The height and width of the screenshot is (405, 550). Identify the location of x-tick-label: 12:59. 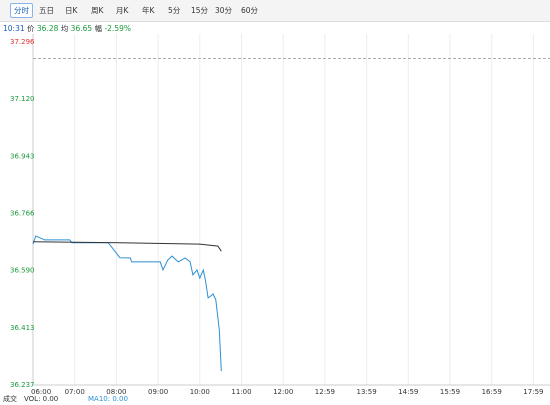
(325, 392).